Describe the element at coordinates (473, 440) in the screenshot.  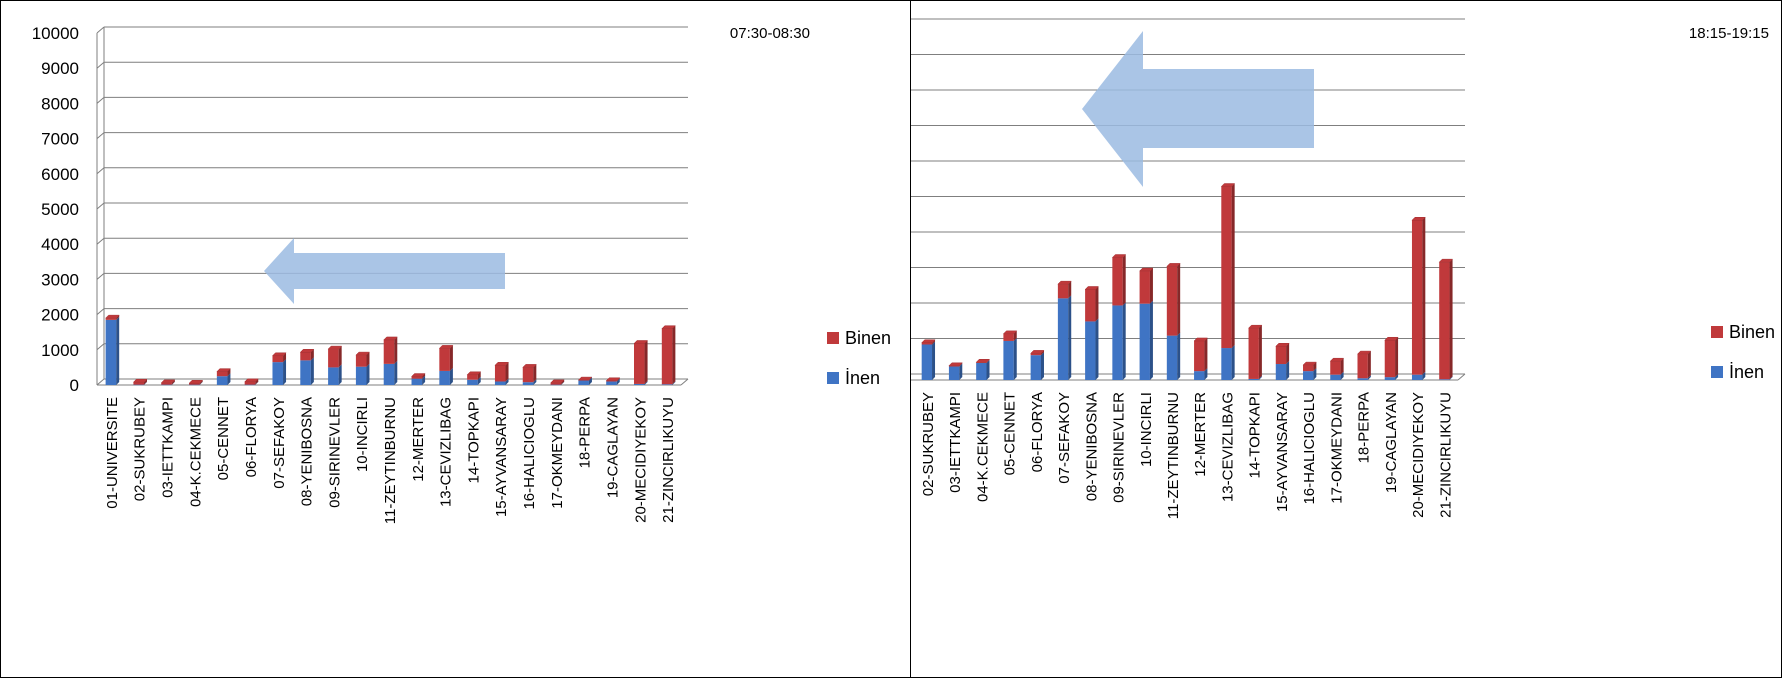
I see `x-tick-label: 14-TOPKAPI` at that location.